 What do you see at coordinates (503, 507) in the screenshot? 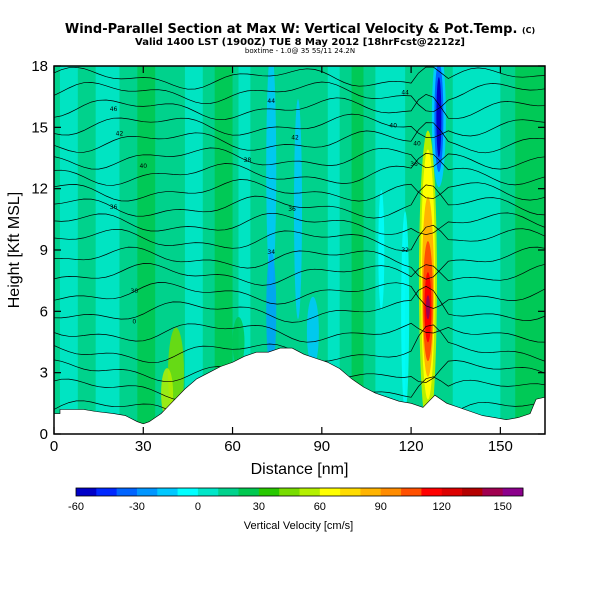
I see `colorbar-tick-label: 150` at bounding box center [503, 507].